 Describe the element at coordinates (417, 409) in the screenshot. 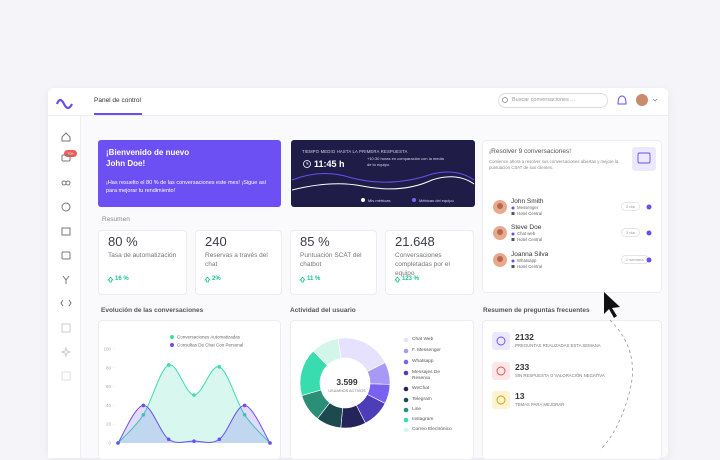

I see `legend-label: Line` at that location.